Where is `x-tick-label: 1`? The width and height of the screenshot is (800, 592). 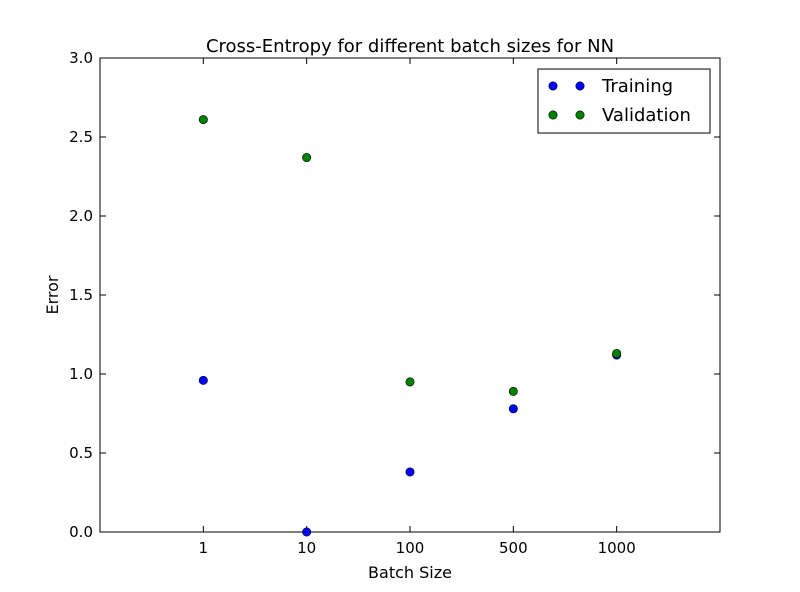 x-tick-label: 1 is located at coordinates (204, 548).